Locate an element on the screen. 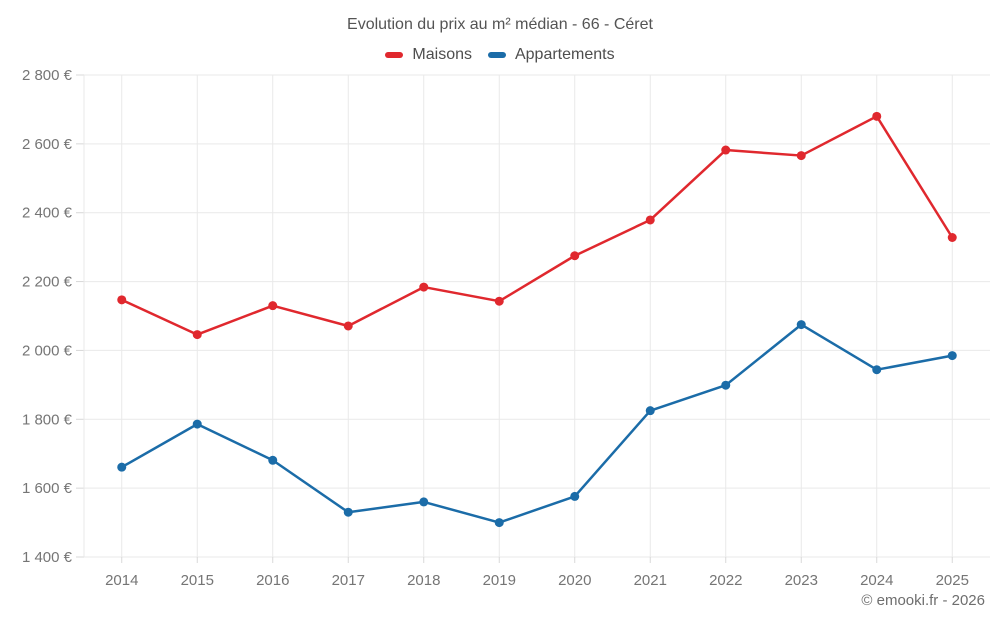 This screenshot has width=1000, height=625. legend-item-appartements: Appartements is located at coordinates (551, 55).